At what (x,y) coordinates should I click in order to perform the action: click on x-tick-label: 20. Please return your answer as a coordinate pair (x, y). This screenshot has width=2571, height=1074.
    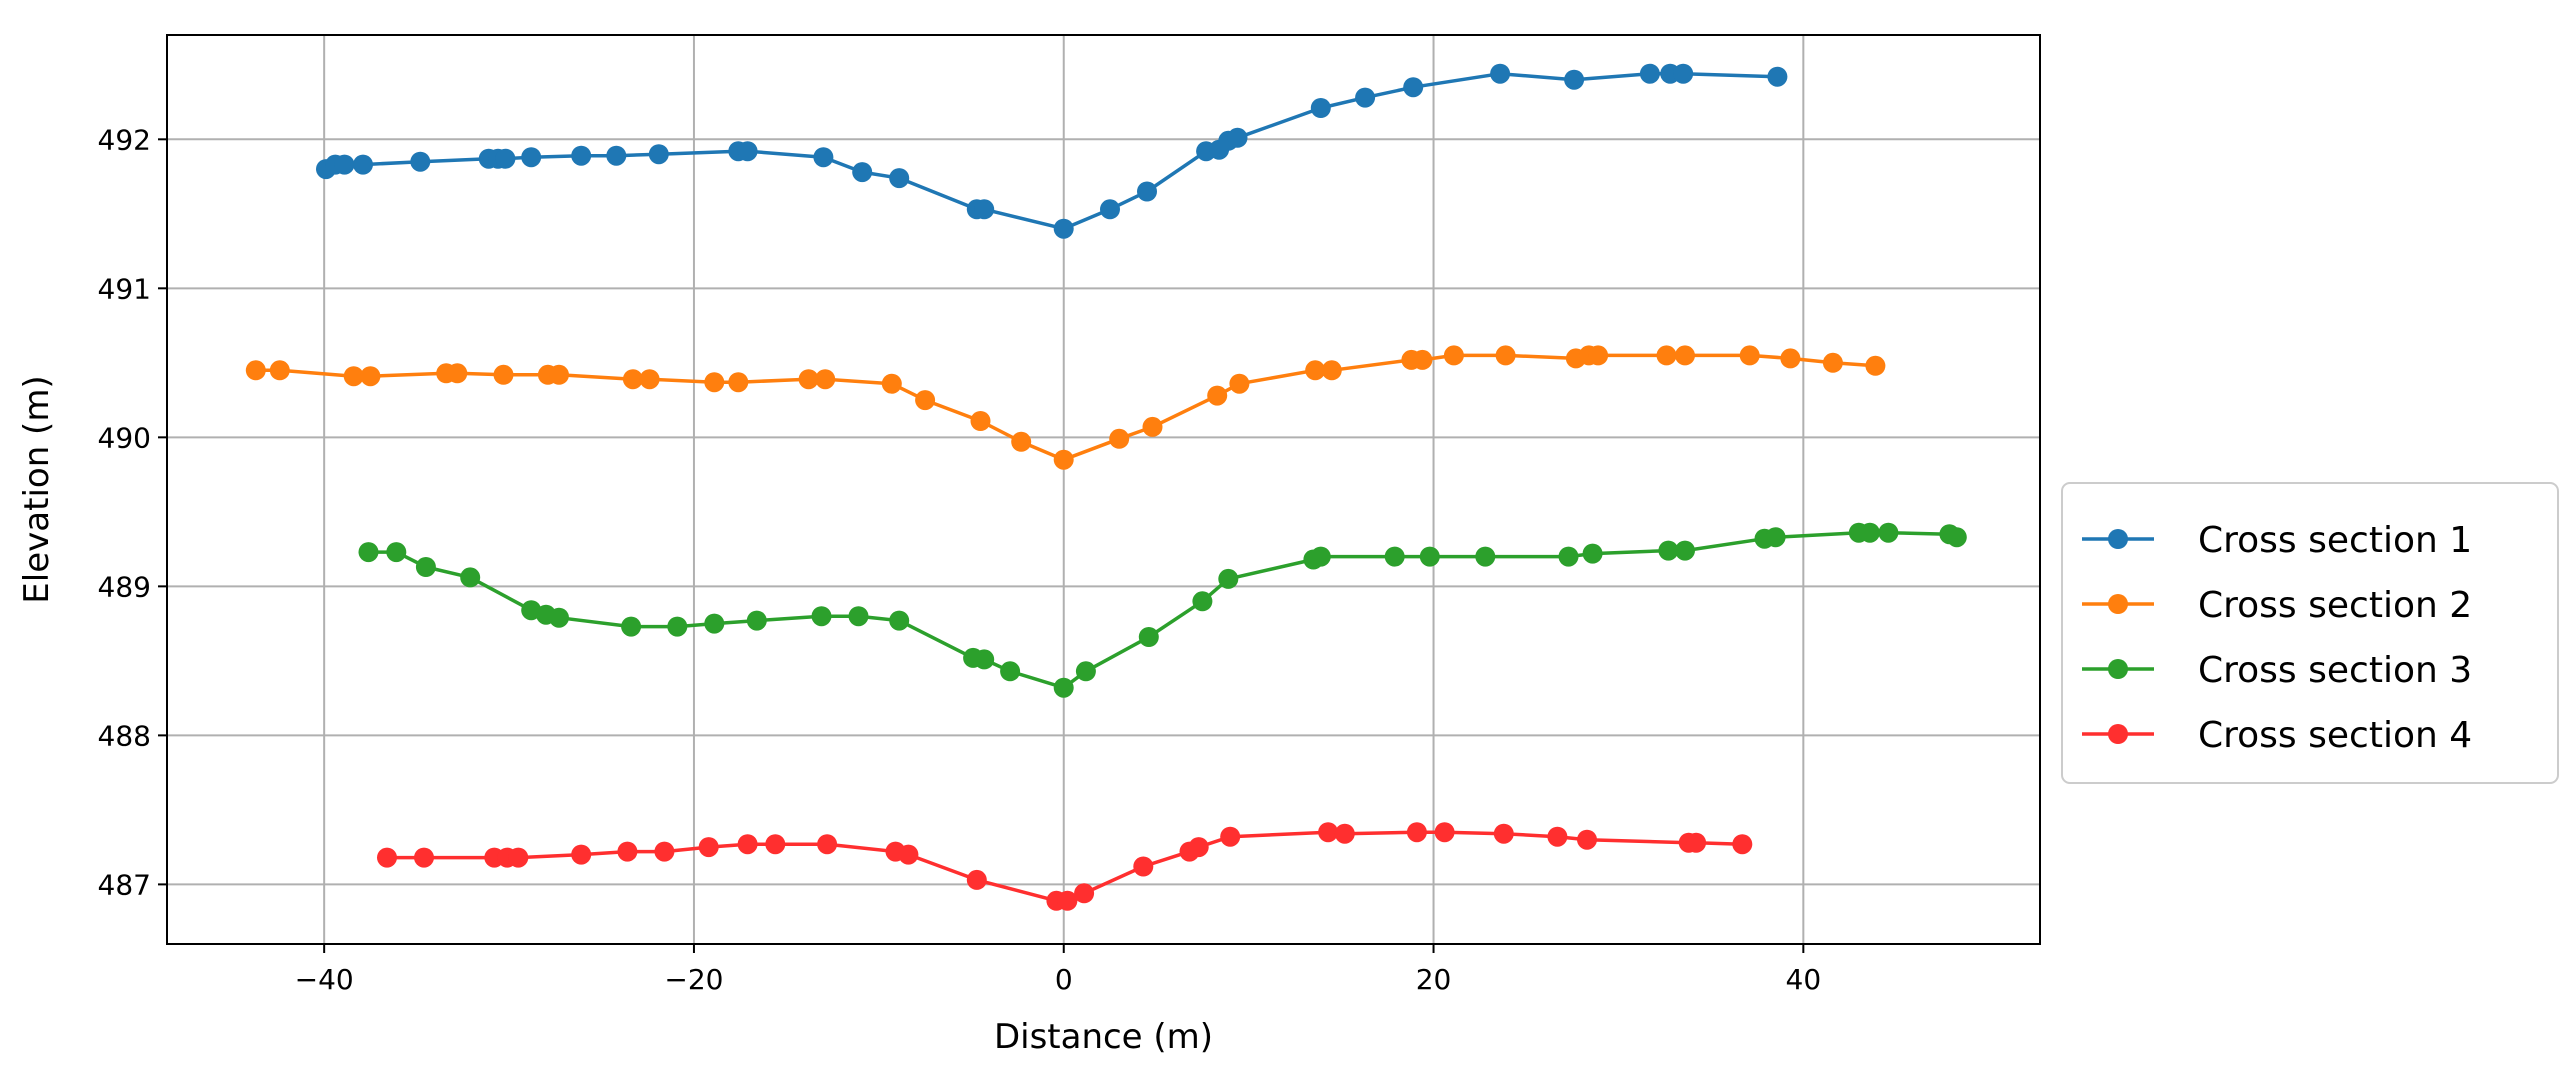
    Looking at the image, I should click on (1434, 979).